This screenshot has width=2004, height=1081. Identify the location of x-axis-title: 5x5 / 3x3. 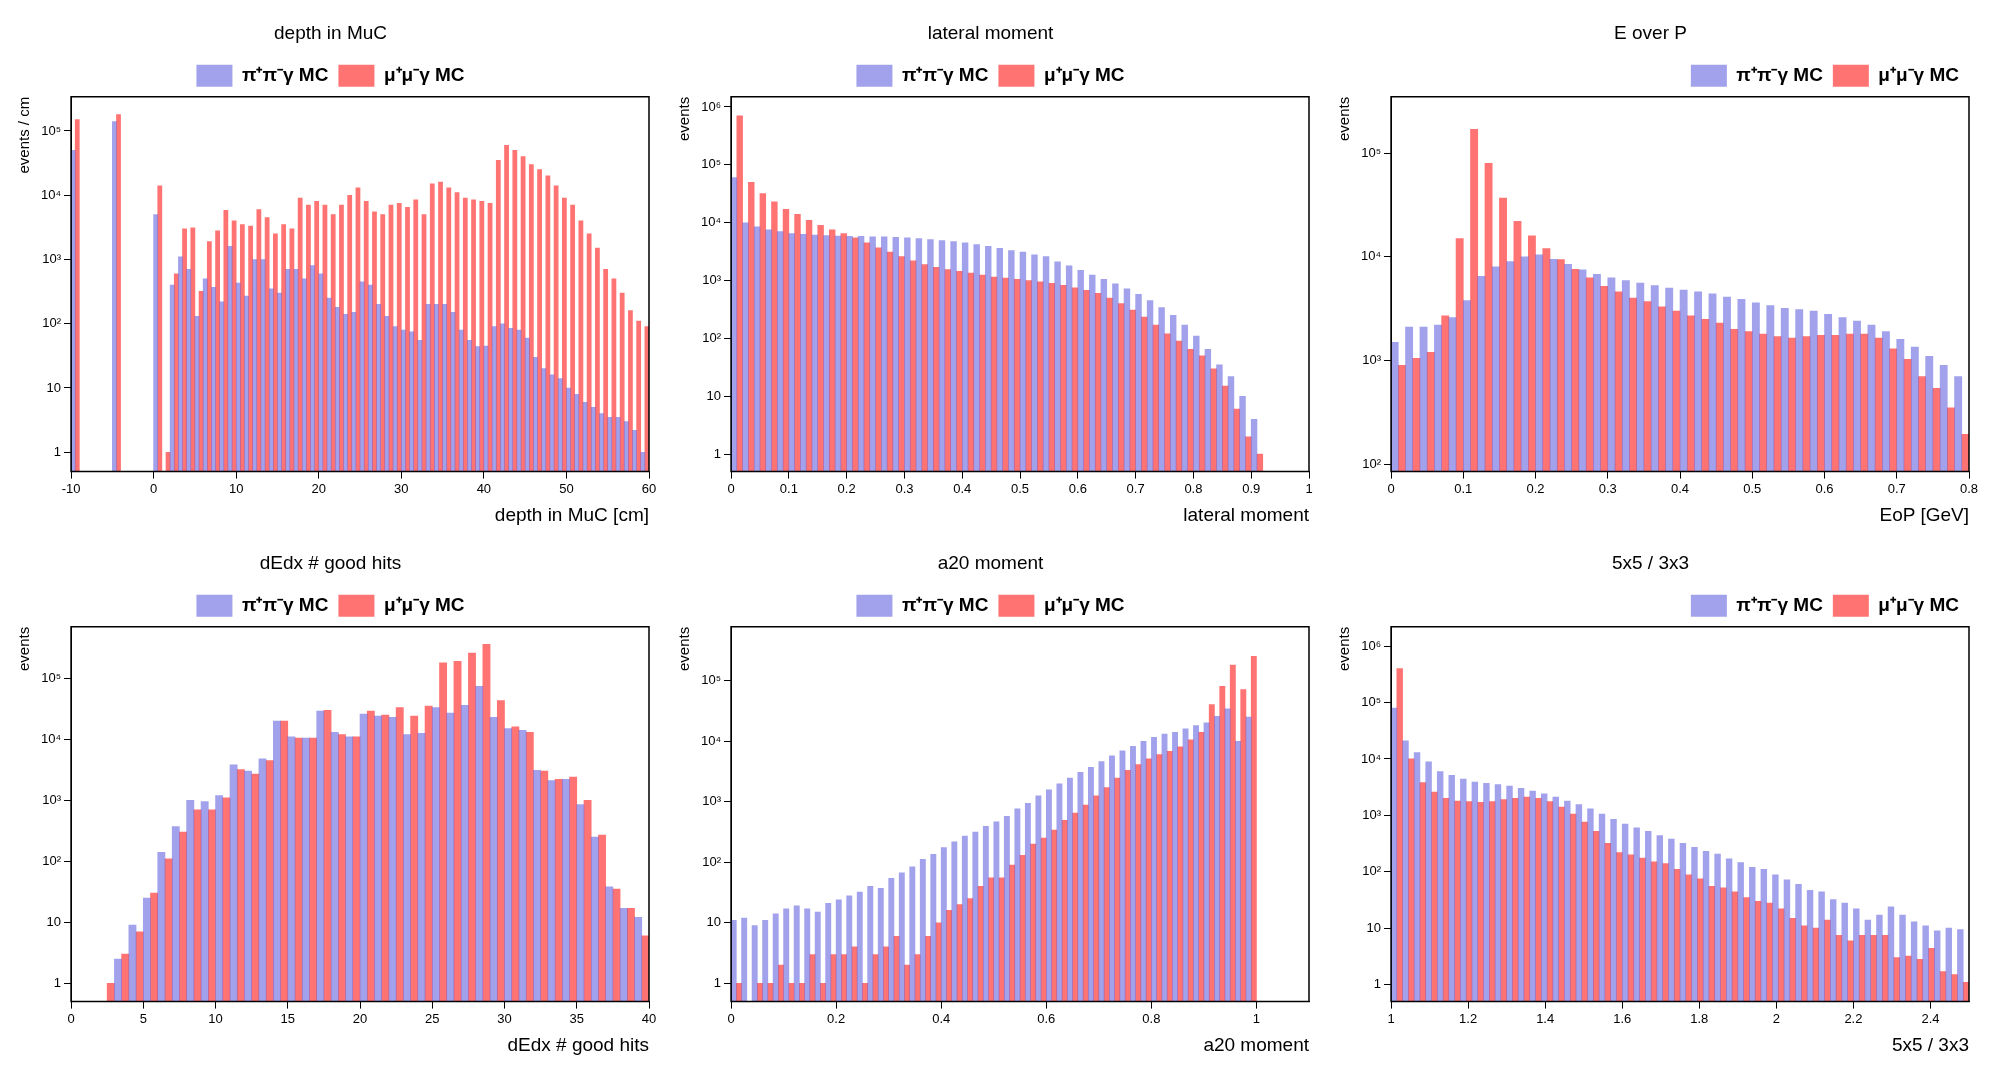
(1930, 1044).